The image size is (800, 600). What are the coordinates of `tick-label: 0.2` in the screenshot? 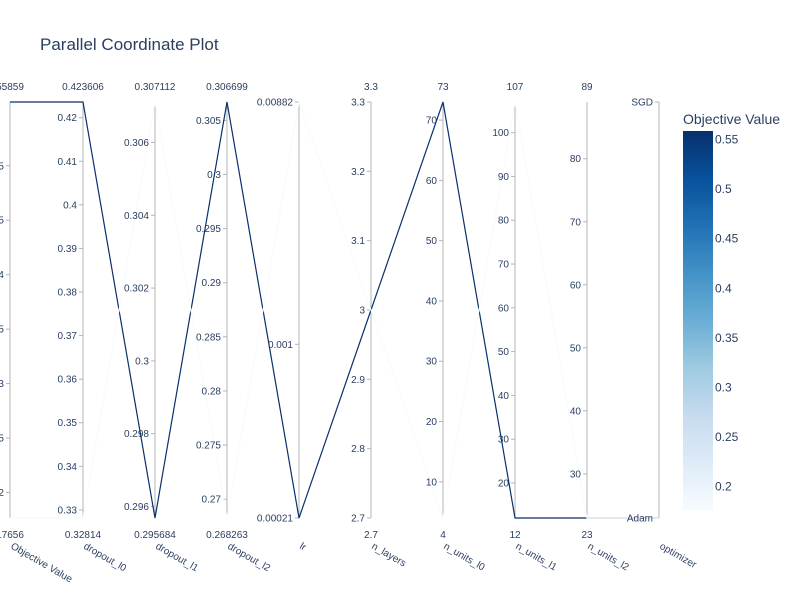 It's located at (2, 493).